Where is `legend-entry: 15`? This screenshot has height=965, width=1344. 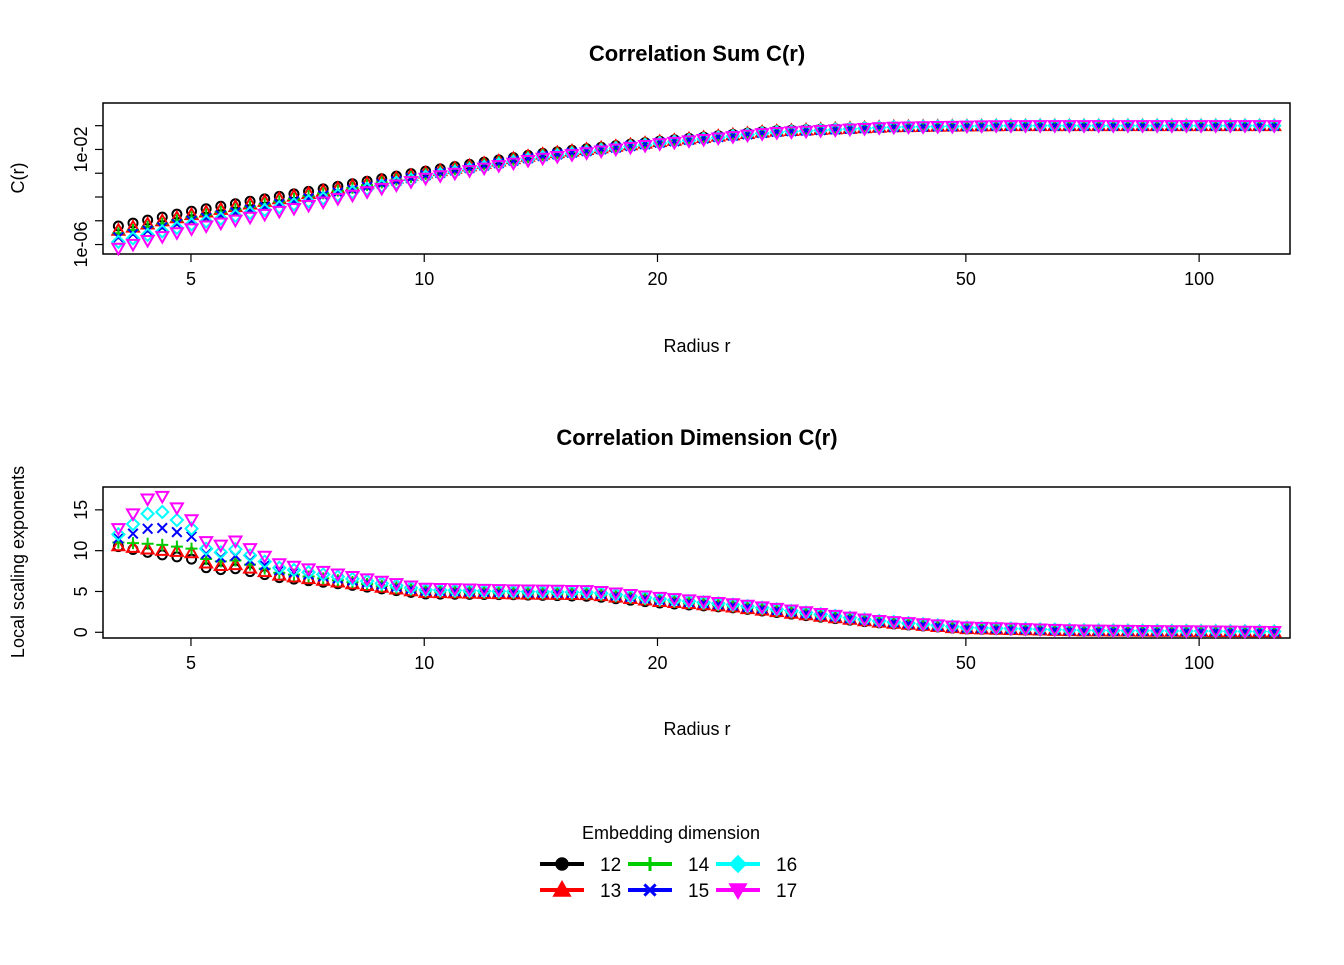
legend-entry: 15 is located at coordinates (668, 891).